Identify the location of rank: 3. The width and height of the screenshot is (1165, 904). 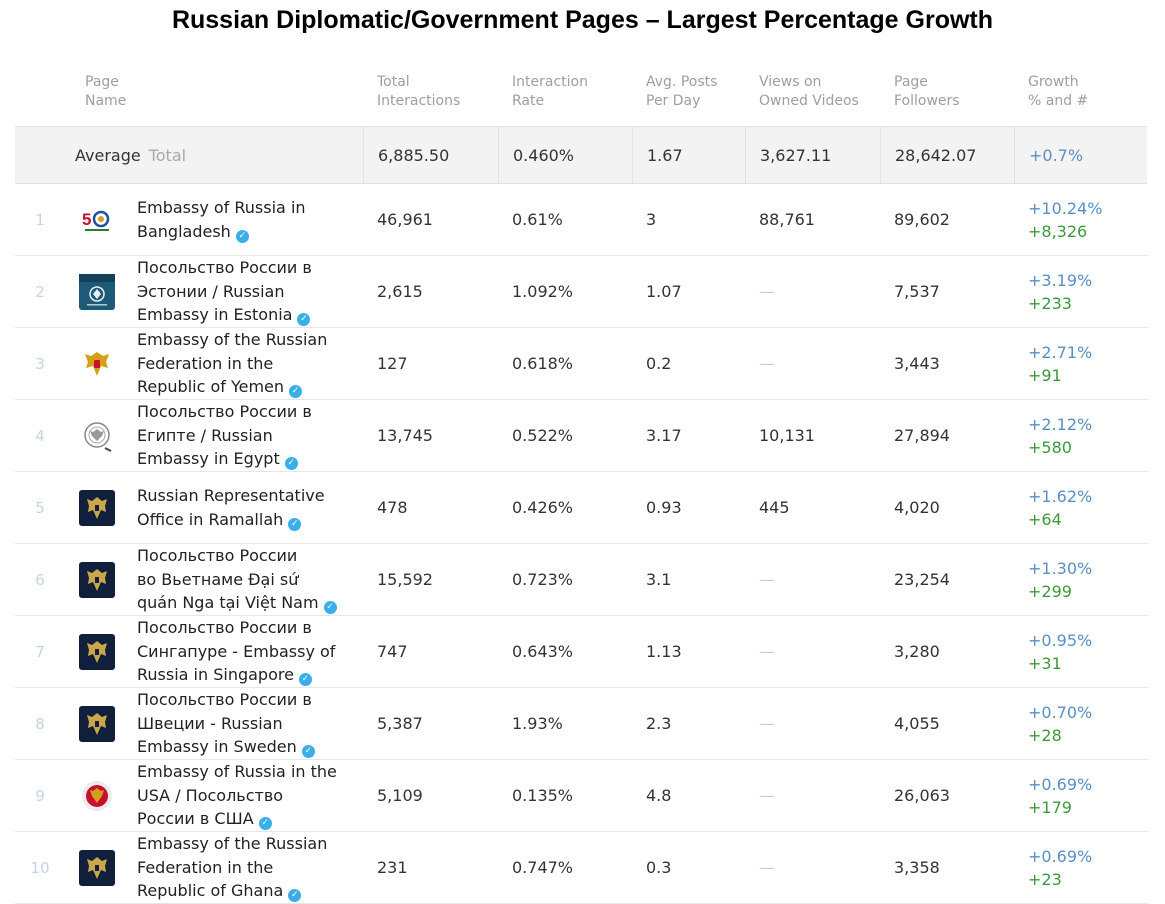
(40, 363).